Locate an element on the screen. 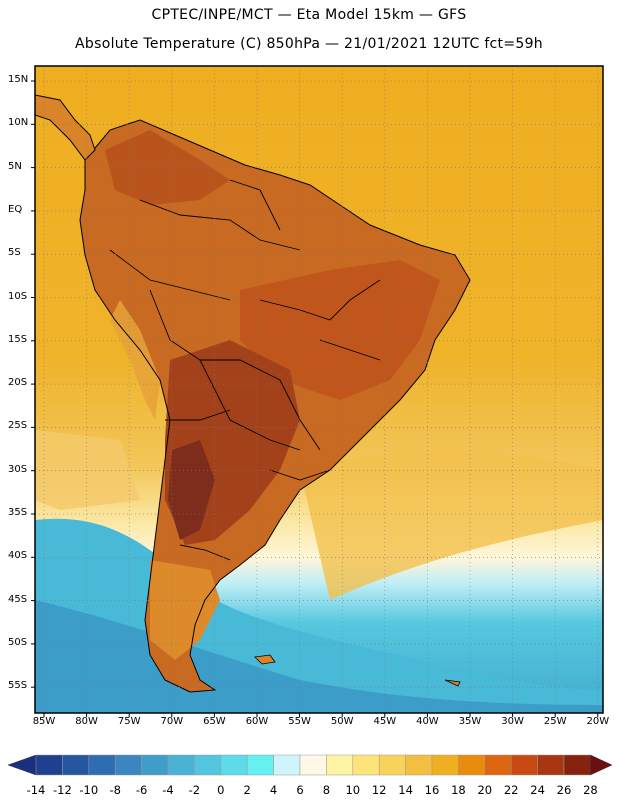  lon-label: 70W is located at coordinates (172, 721).